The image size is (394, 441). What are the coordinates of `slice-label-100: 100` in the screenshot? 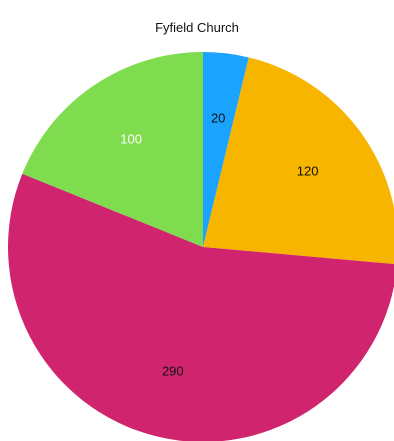 It's located at (131, 139).